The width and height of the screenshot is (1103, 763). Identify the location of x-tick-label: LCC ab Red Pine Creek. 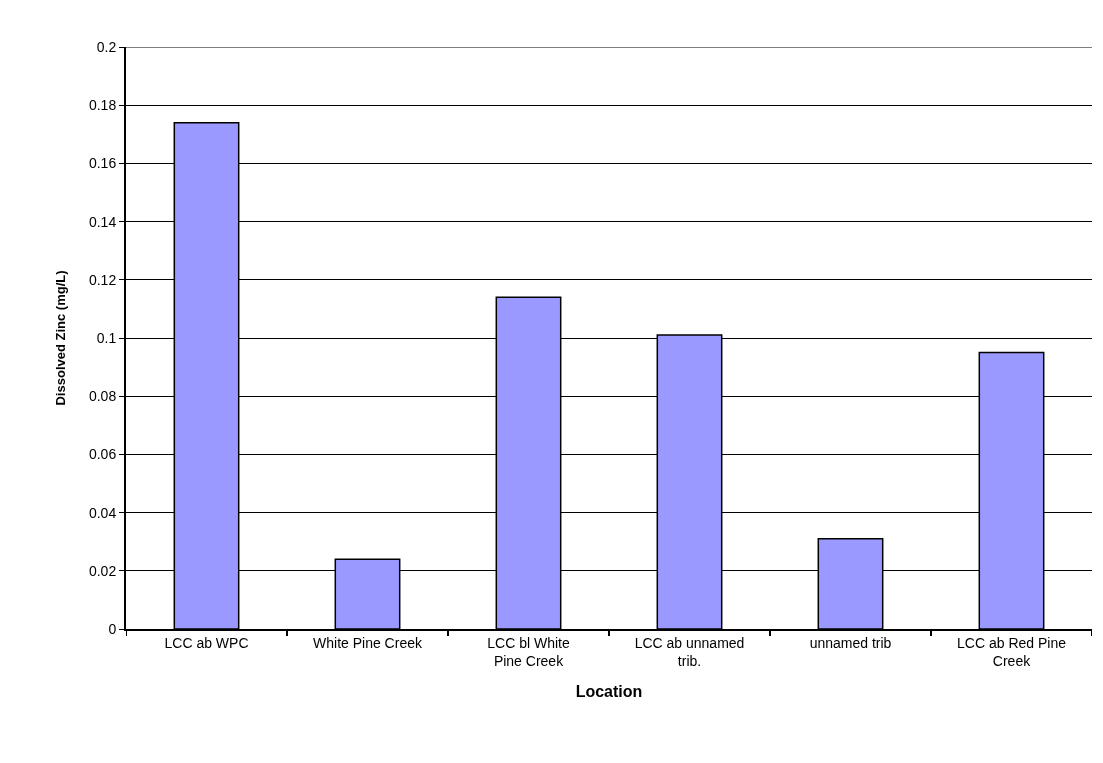
(1012, 651).